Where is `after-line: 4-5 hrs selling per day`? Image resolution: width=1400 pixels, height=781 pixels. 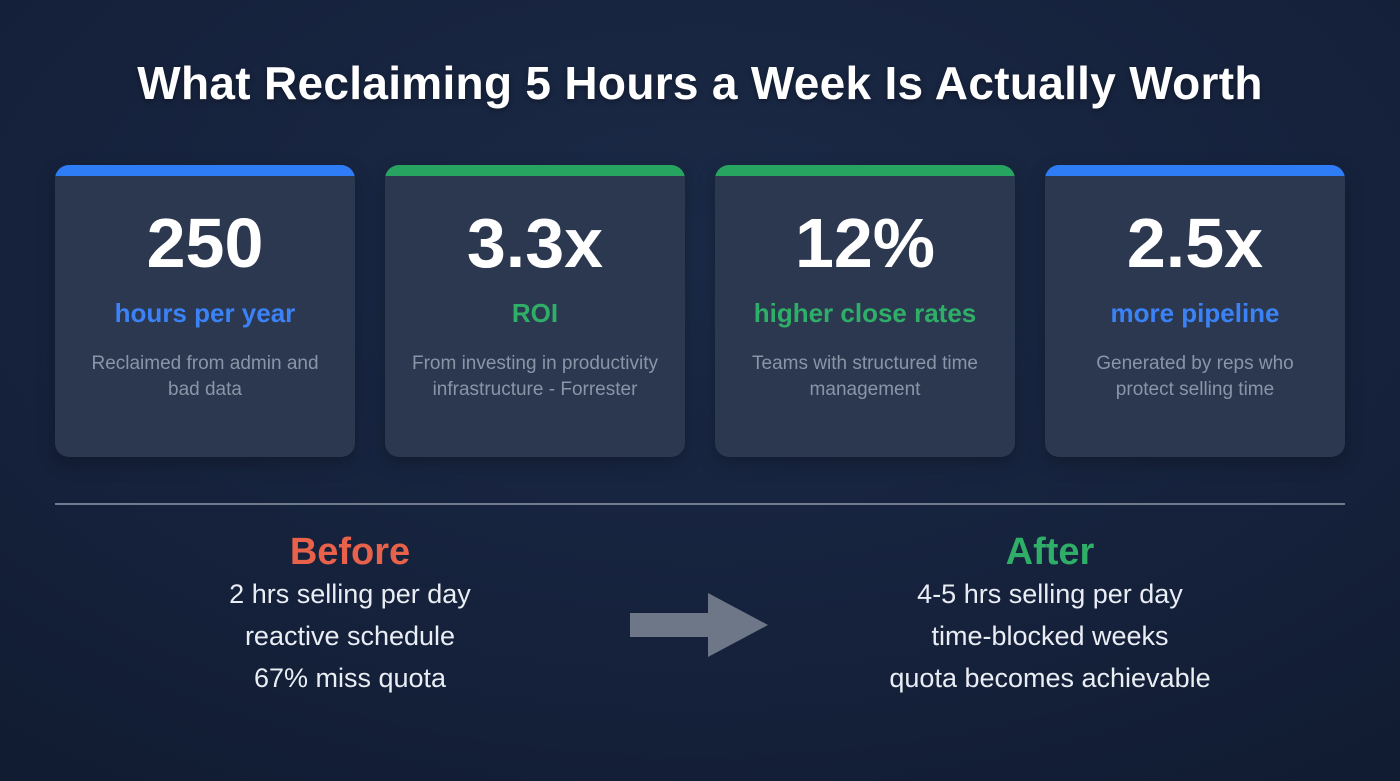
after-line: 4-5 hrs selling per day is located at coordinates (1050, 594).